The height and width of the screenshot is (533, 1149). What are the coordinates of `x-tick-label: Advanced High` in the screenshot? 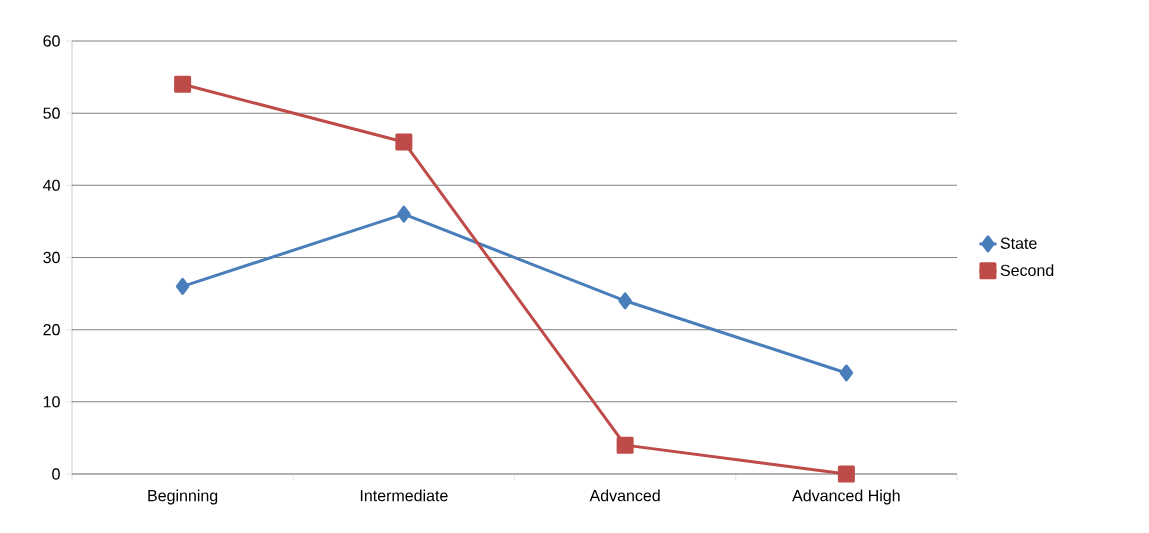 It's located at (846, 497).